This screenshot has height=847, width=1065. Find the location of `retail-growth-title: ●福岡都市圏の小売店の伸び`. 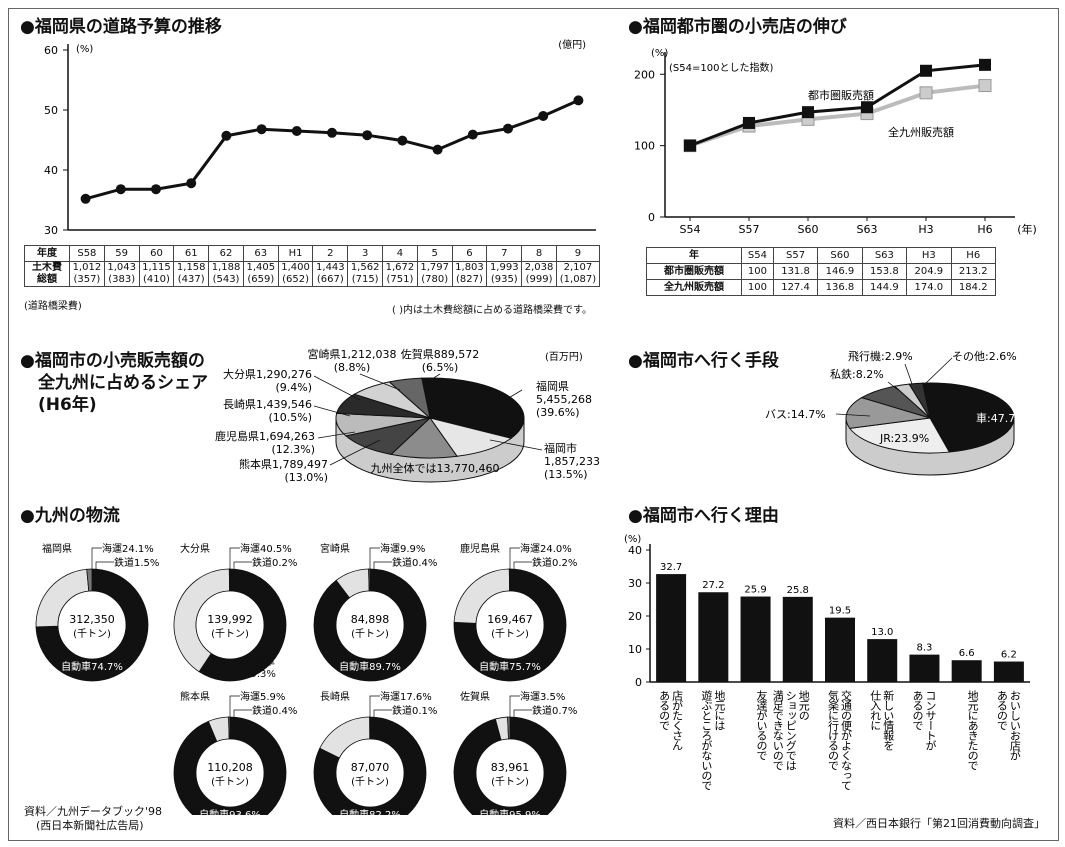

retail-growth-title: ●福岡都市圏の小売店の伸び is located at coordinates (737, 27).